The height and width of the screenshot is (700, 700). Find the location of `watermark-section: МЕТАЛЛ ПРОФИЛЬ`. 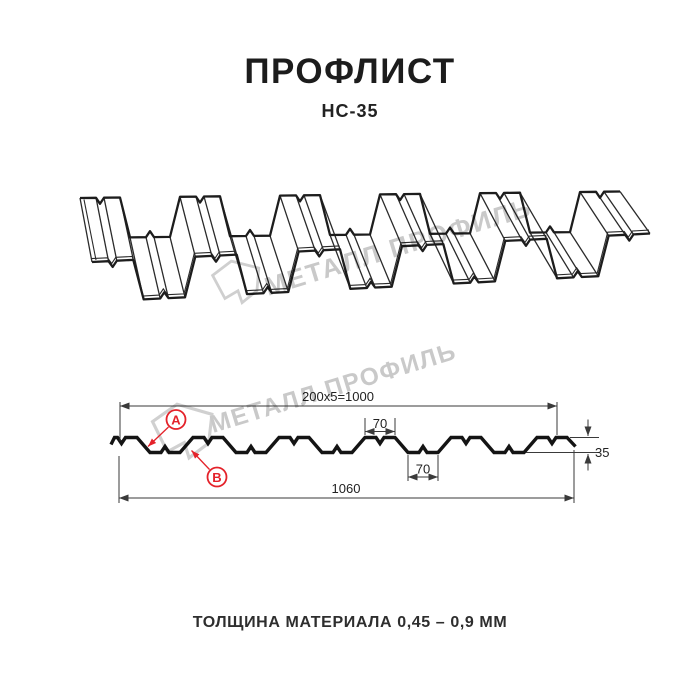

watermark-section: МЕТАЛЛ ПРОФИЛЬ is located at coordinates (305, 399).